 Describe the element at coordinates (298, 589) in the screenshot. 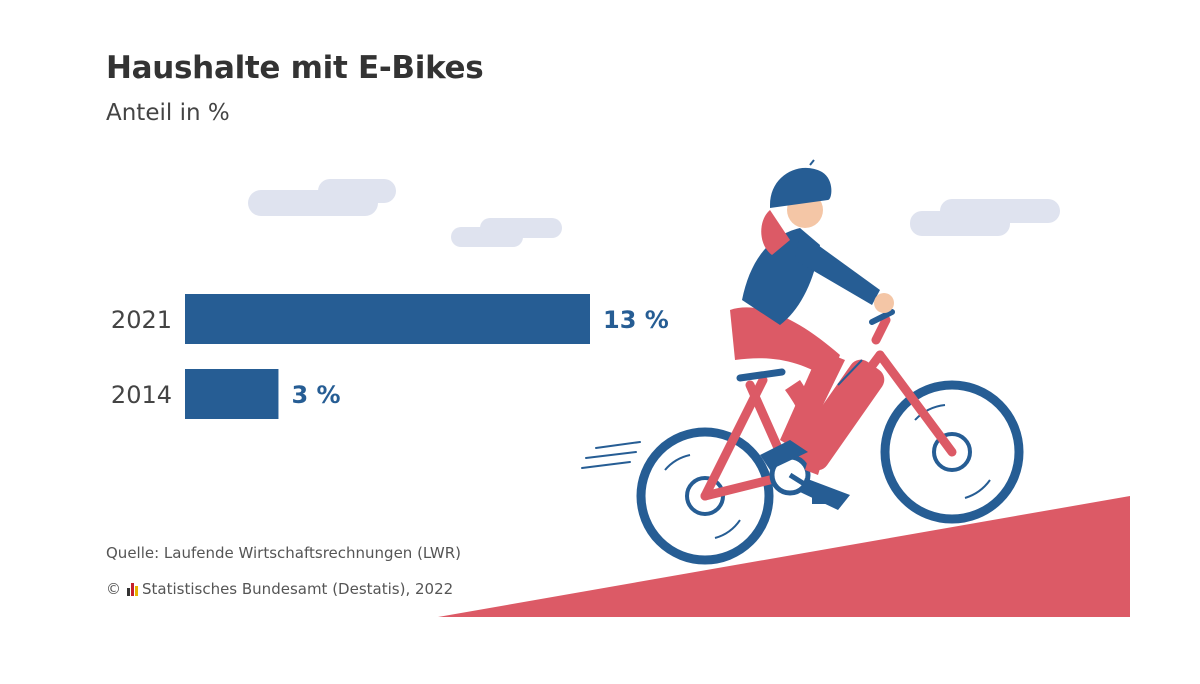

I see `copyright-text: Statistisches Bundesamt (Destatis), 2022` at that location.